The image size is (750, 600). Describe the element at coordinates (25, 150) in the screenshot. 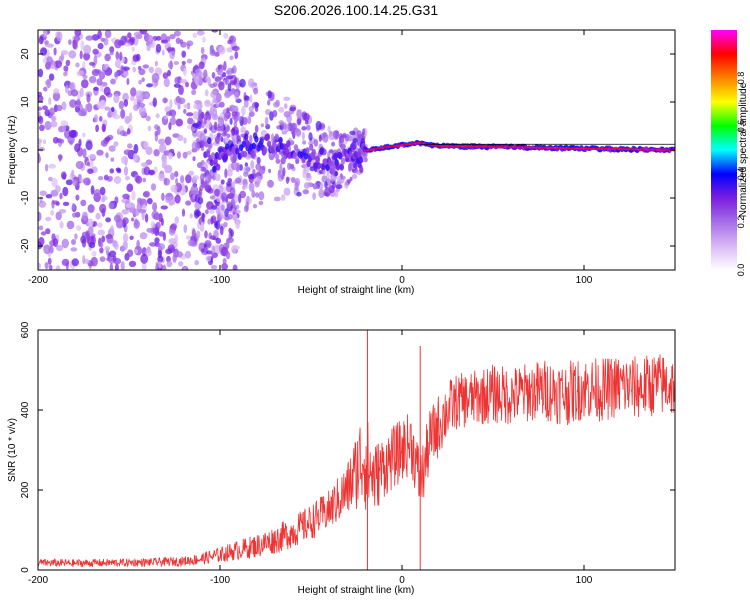

I see `y-tick-label: 0` at that location.